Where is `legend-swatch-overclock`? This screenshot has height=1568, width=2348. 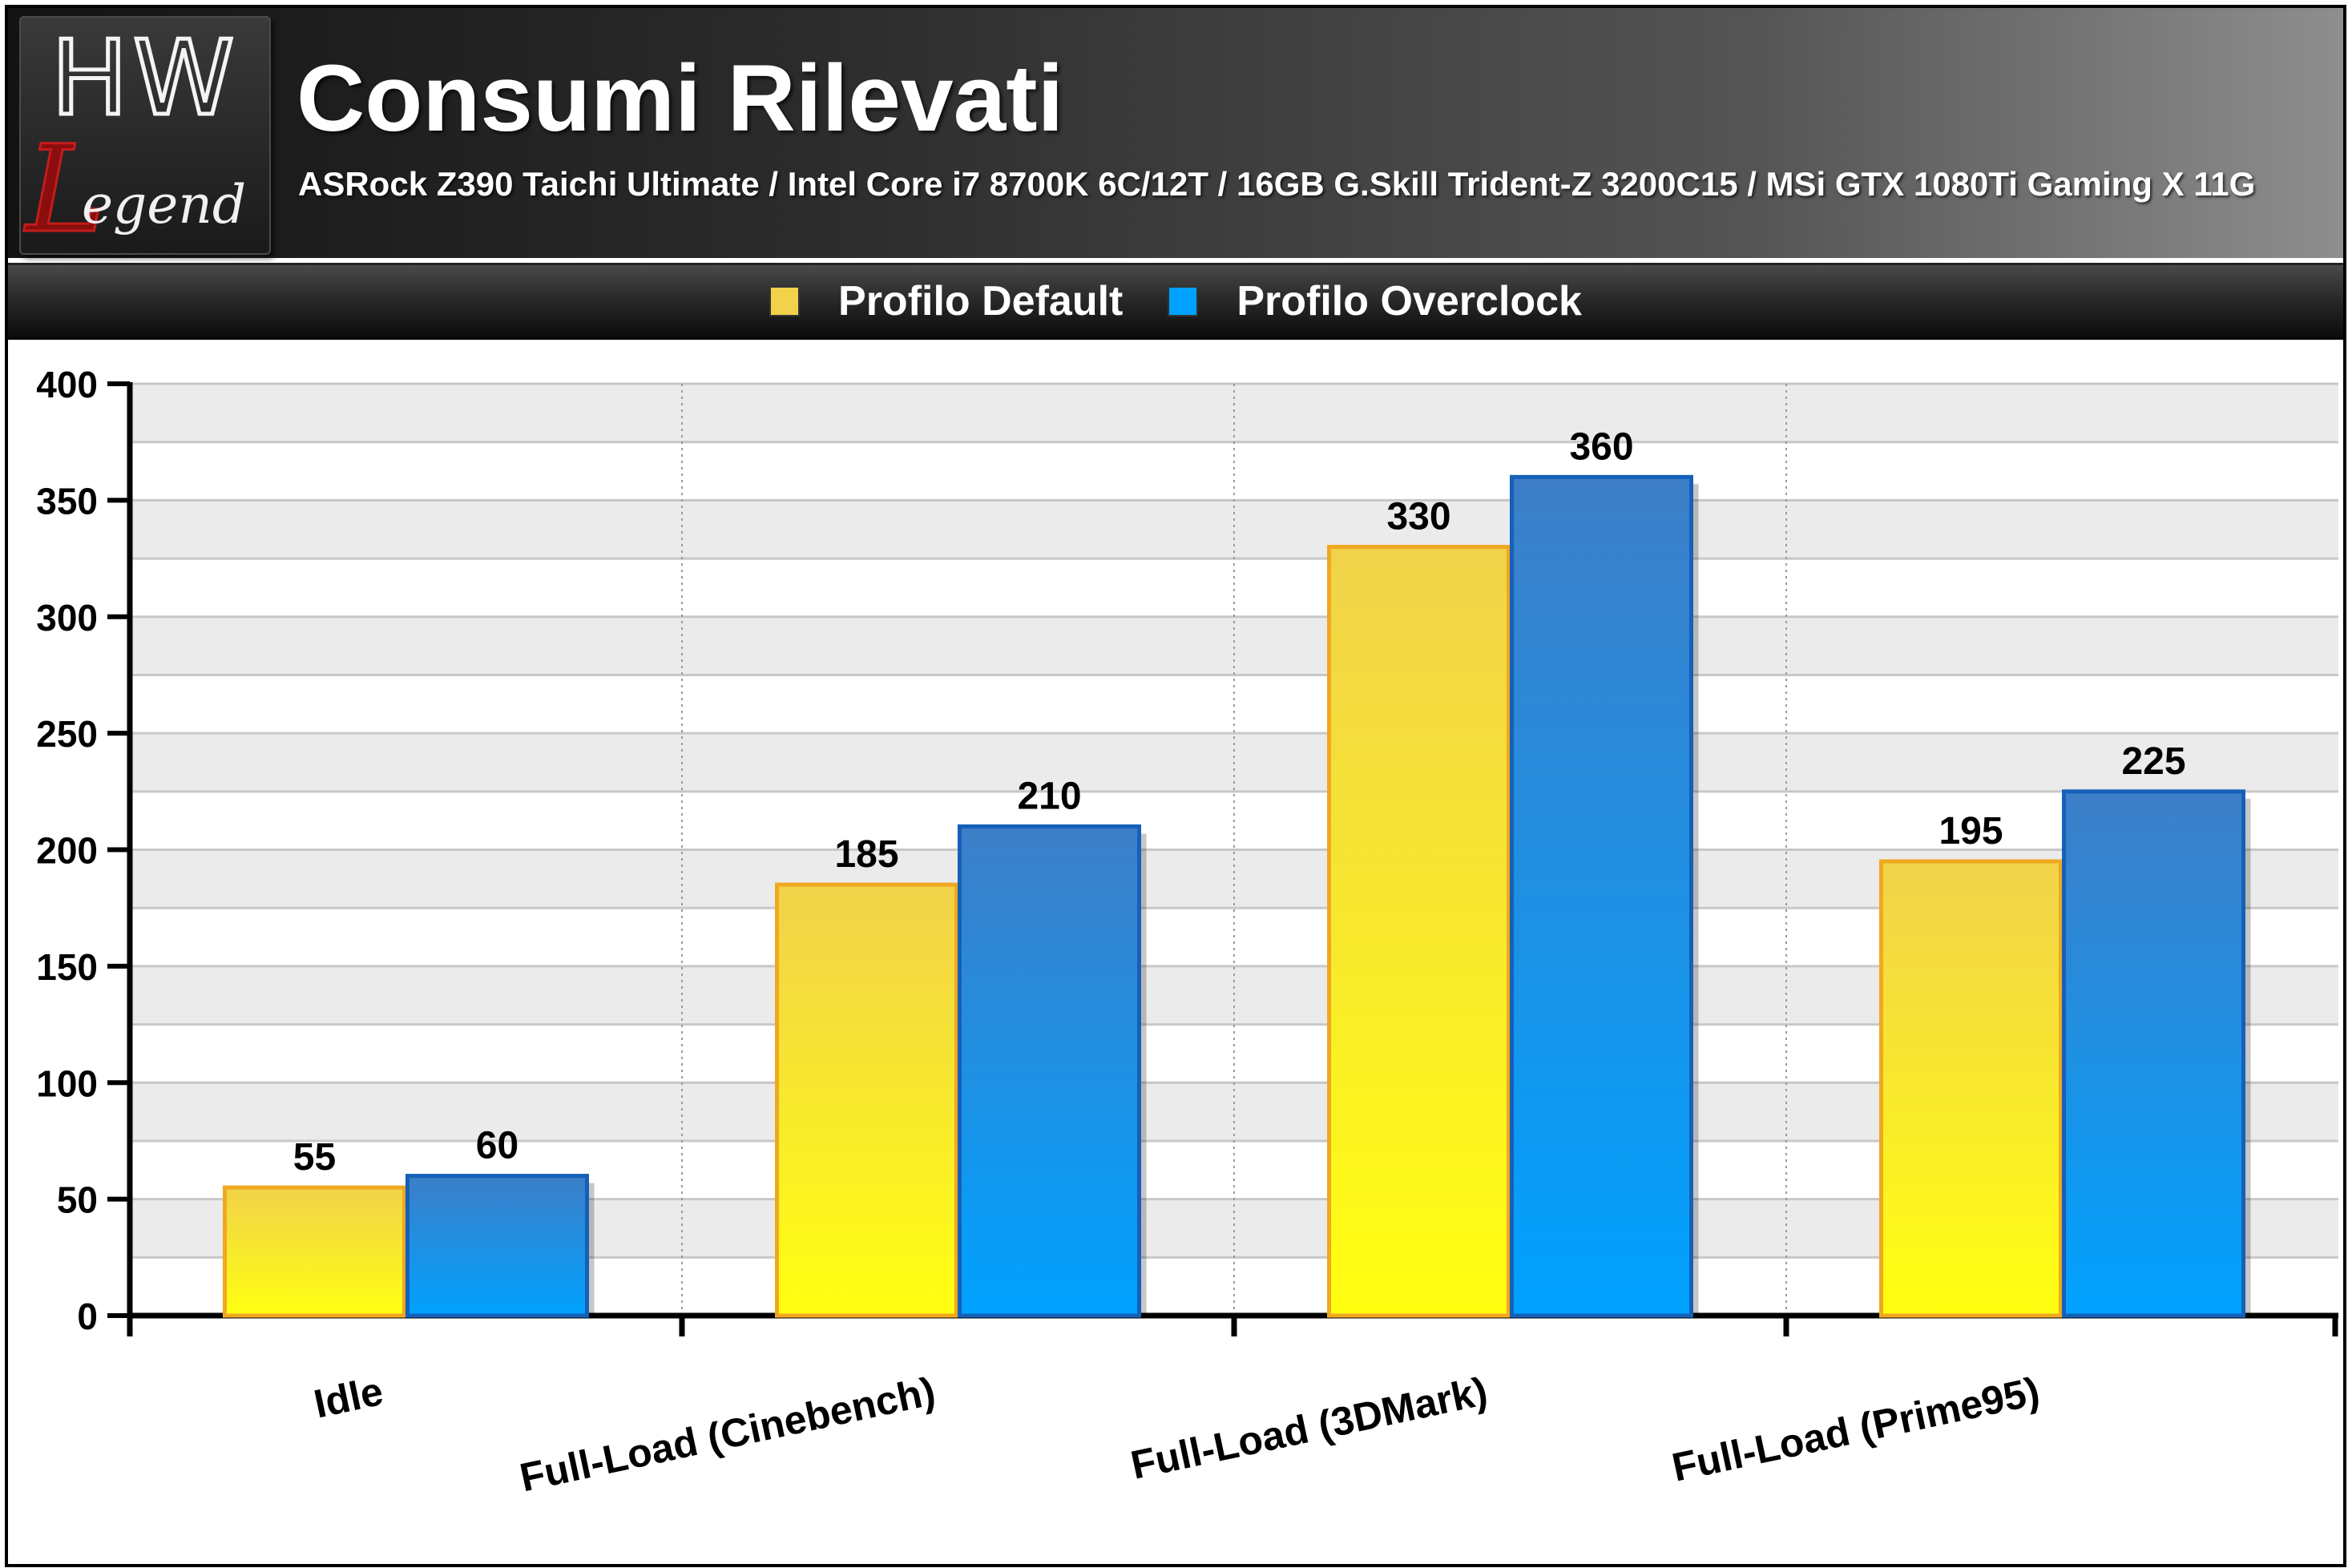 legend-swatch-overclock is located at coordinates (1183, 301).